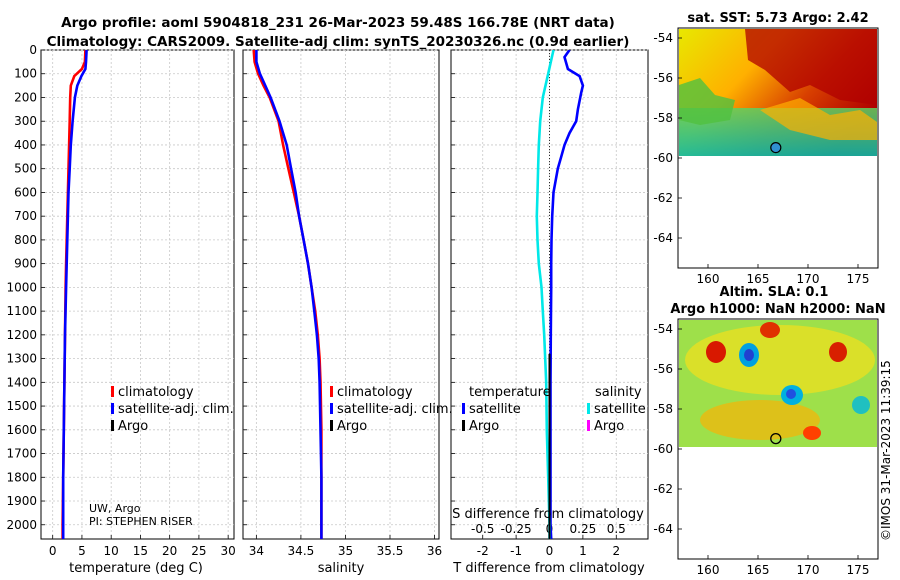  I want to click on x-tick-label: 25, so click(198, 551).